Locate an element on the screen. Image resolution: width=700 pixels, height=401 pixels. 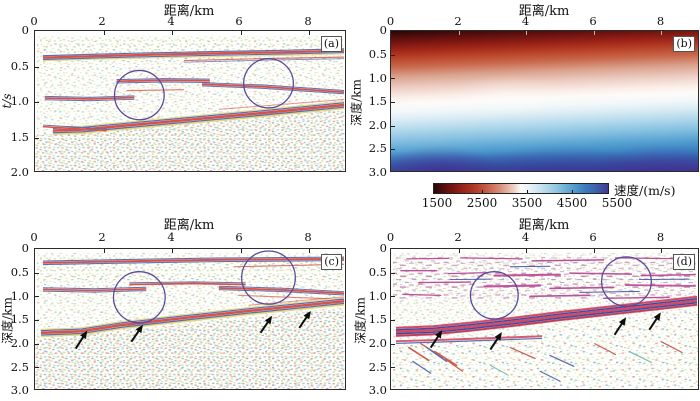
distance-axis-title-a: 距离/km is located at coordinates (189, 11).